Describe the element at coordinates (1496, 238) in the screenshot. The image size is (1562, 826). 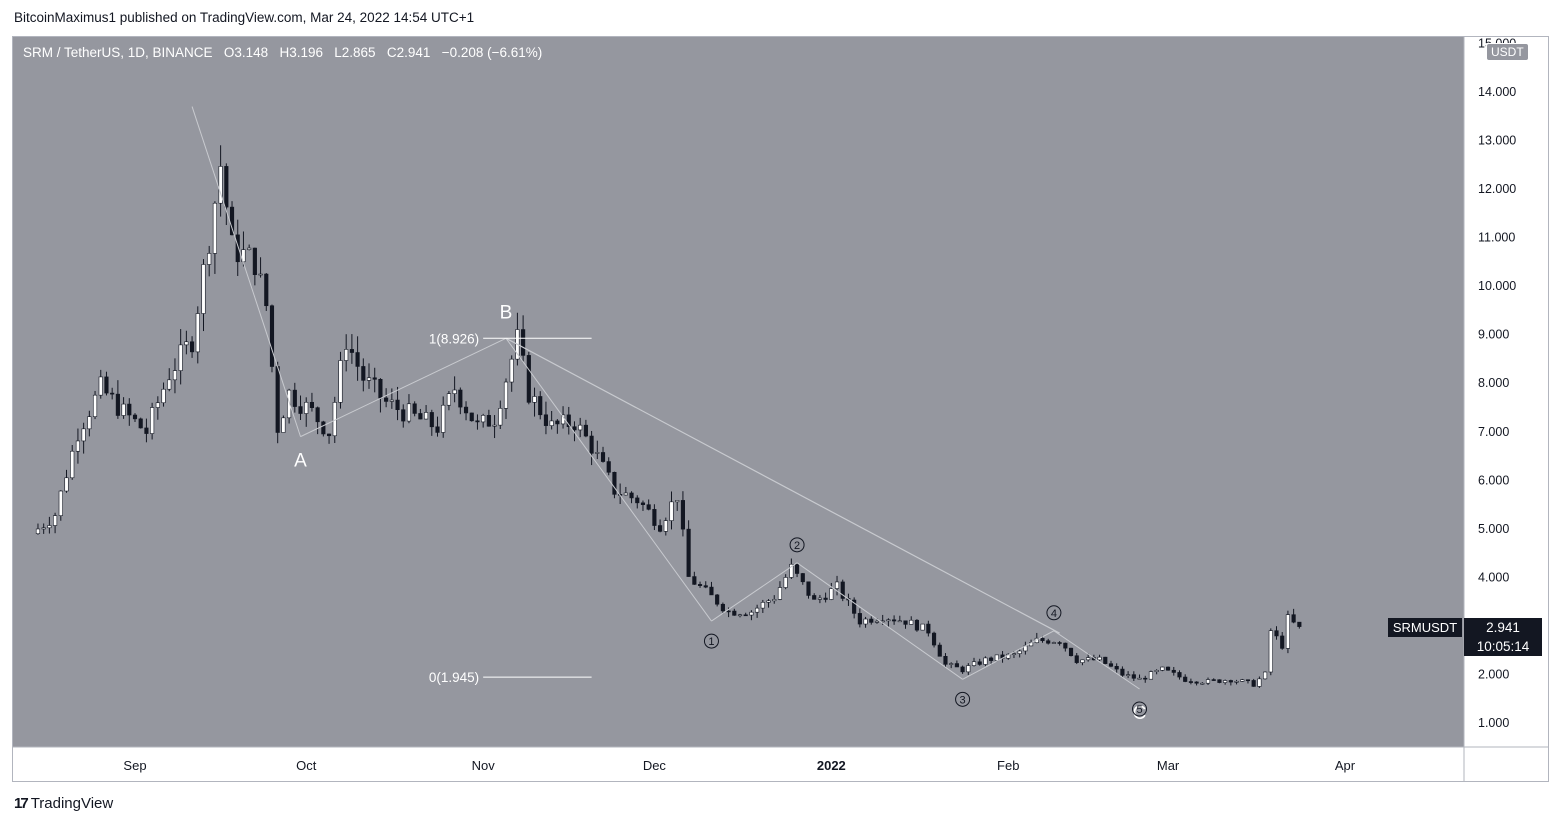
I see `price-tick-label: 11.000` at that location.